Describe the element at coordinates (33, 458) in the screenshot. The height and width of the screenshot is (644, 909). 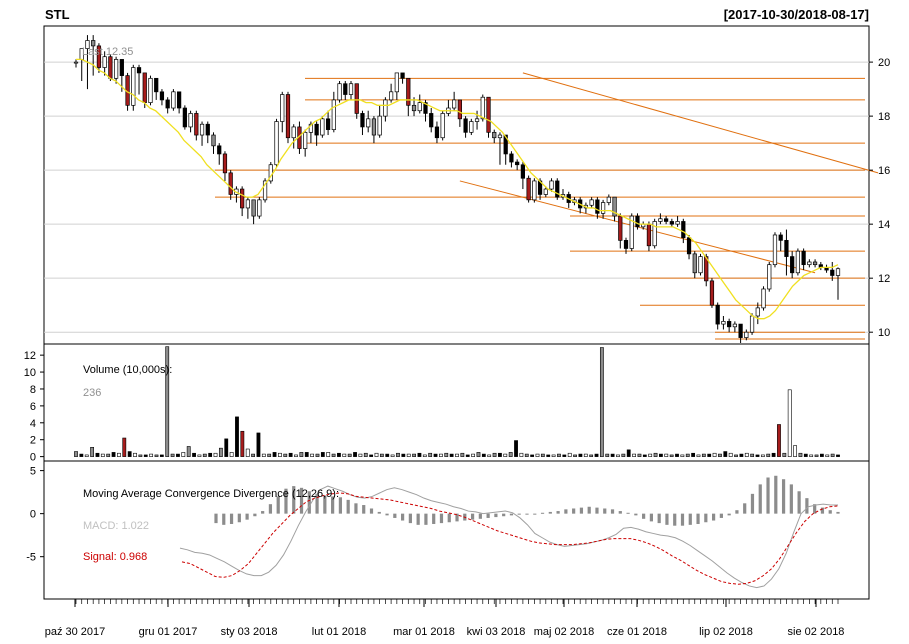
I see `volume-tick-label: 0` at that location.